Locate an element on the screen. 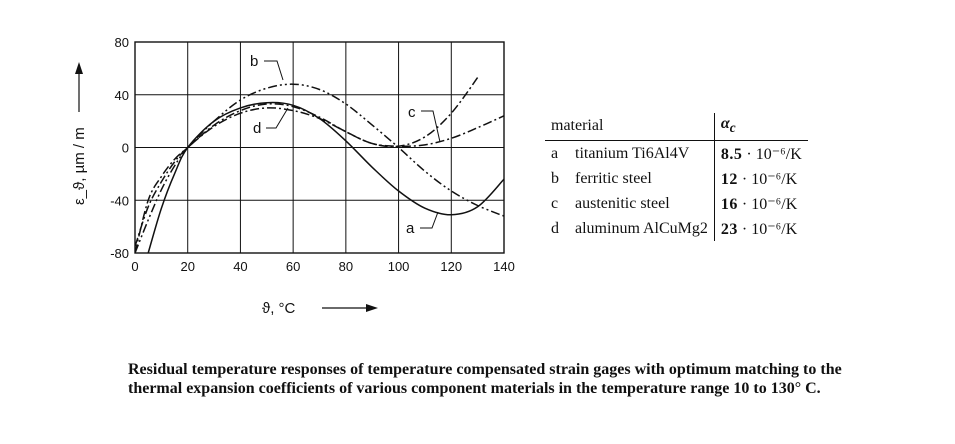 Image resolution: width=955 pixels, height=444 pixels. y-tick-label: 40 is located at coordinates (122, 95).